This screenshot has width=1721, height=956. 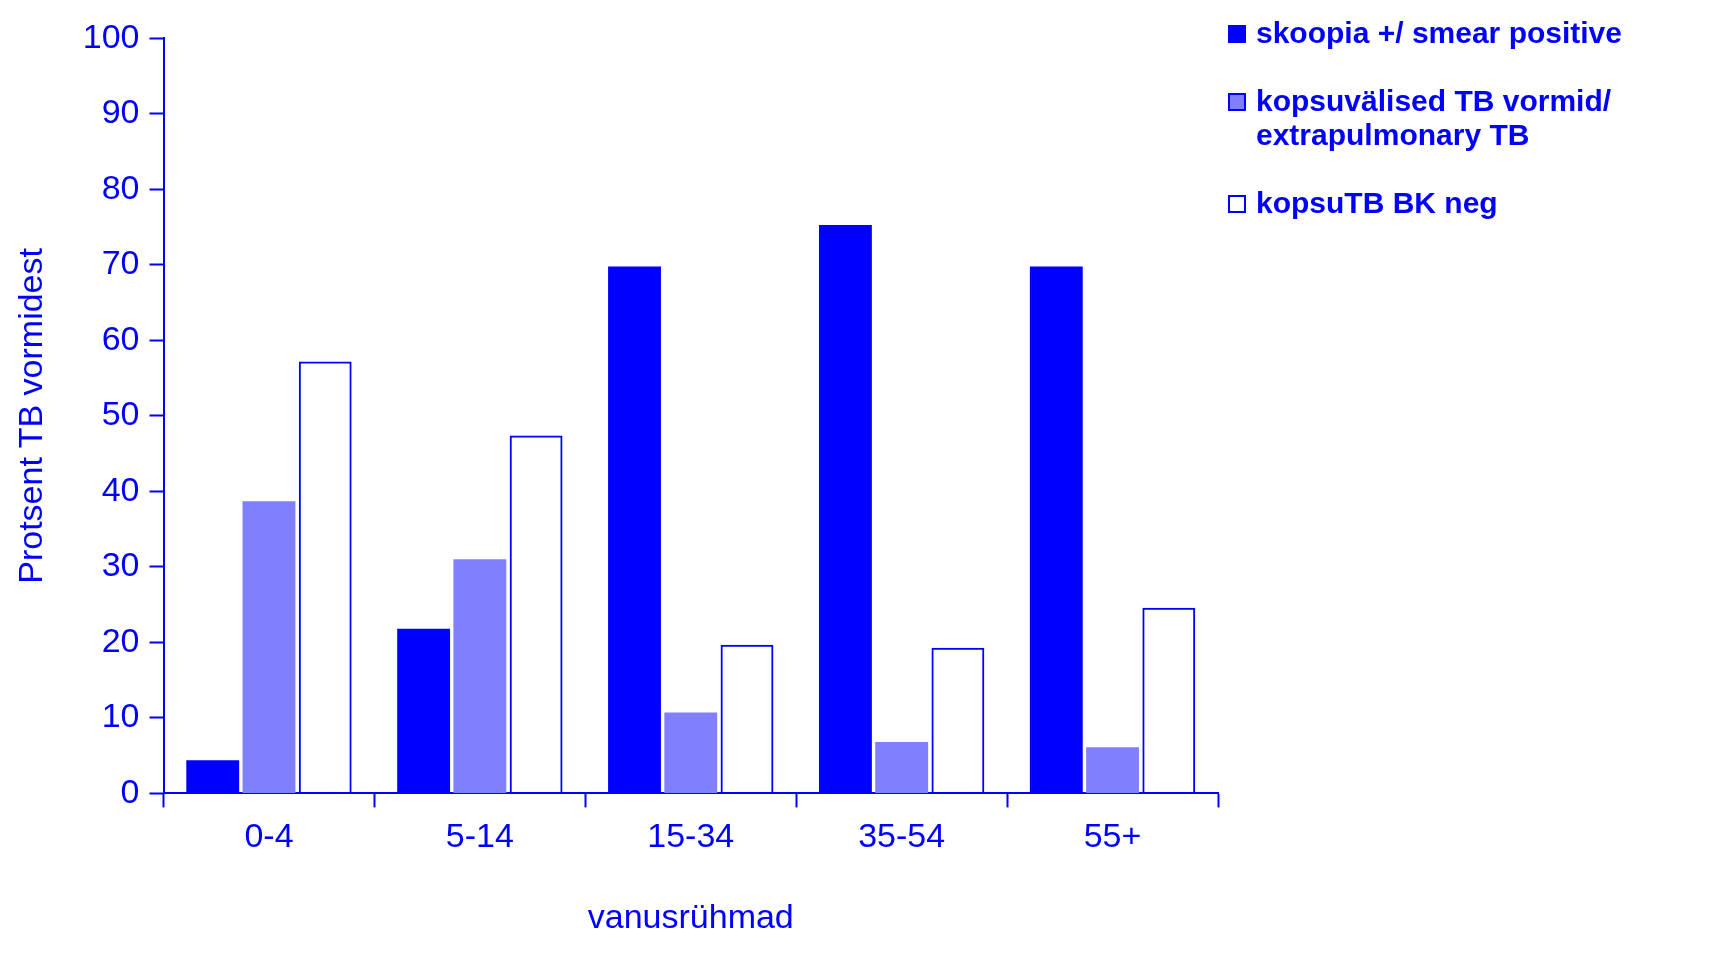 I want to click on y-tick-label: 0, so click(x=130, y=790).